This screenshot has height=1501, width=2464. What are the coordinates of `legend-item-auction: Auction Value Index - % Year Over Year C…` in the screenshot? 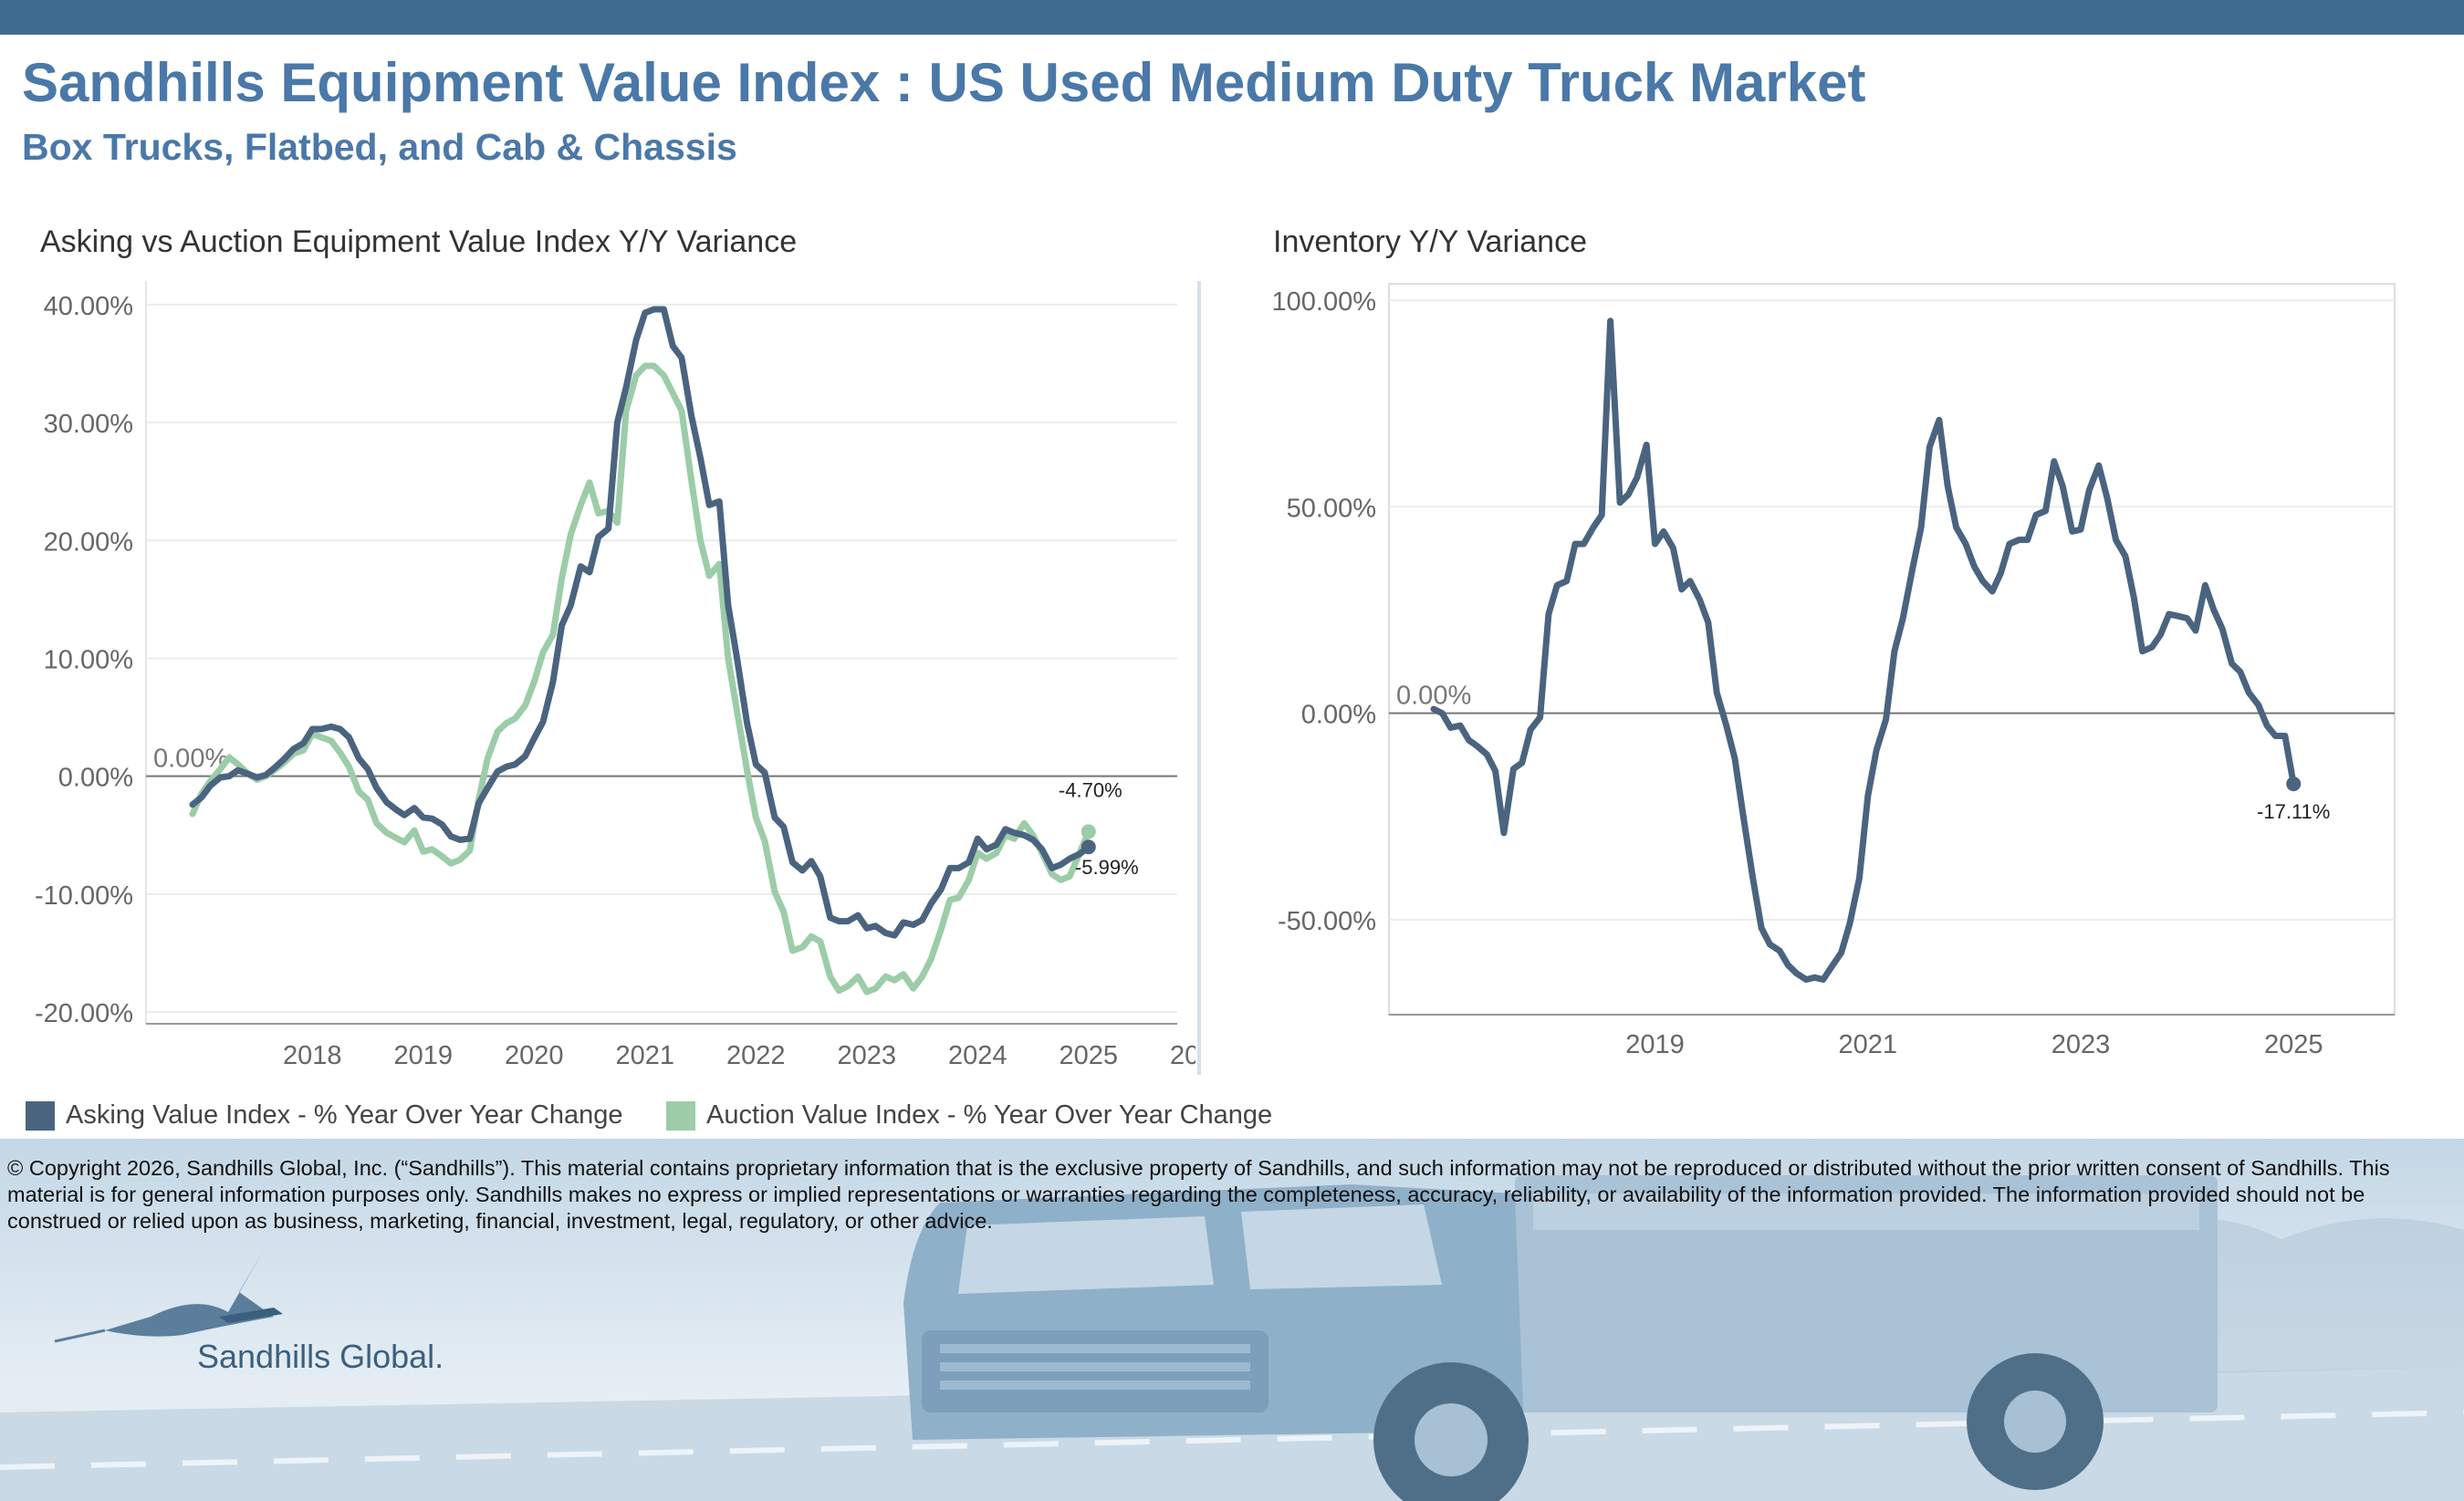 It's located at (969, 1115).